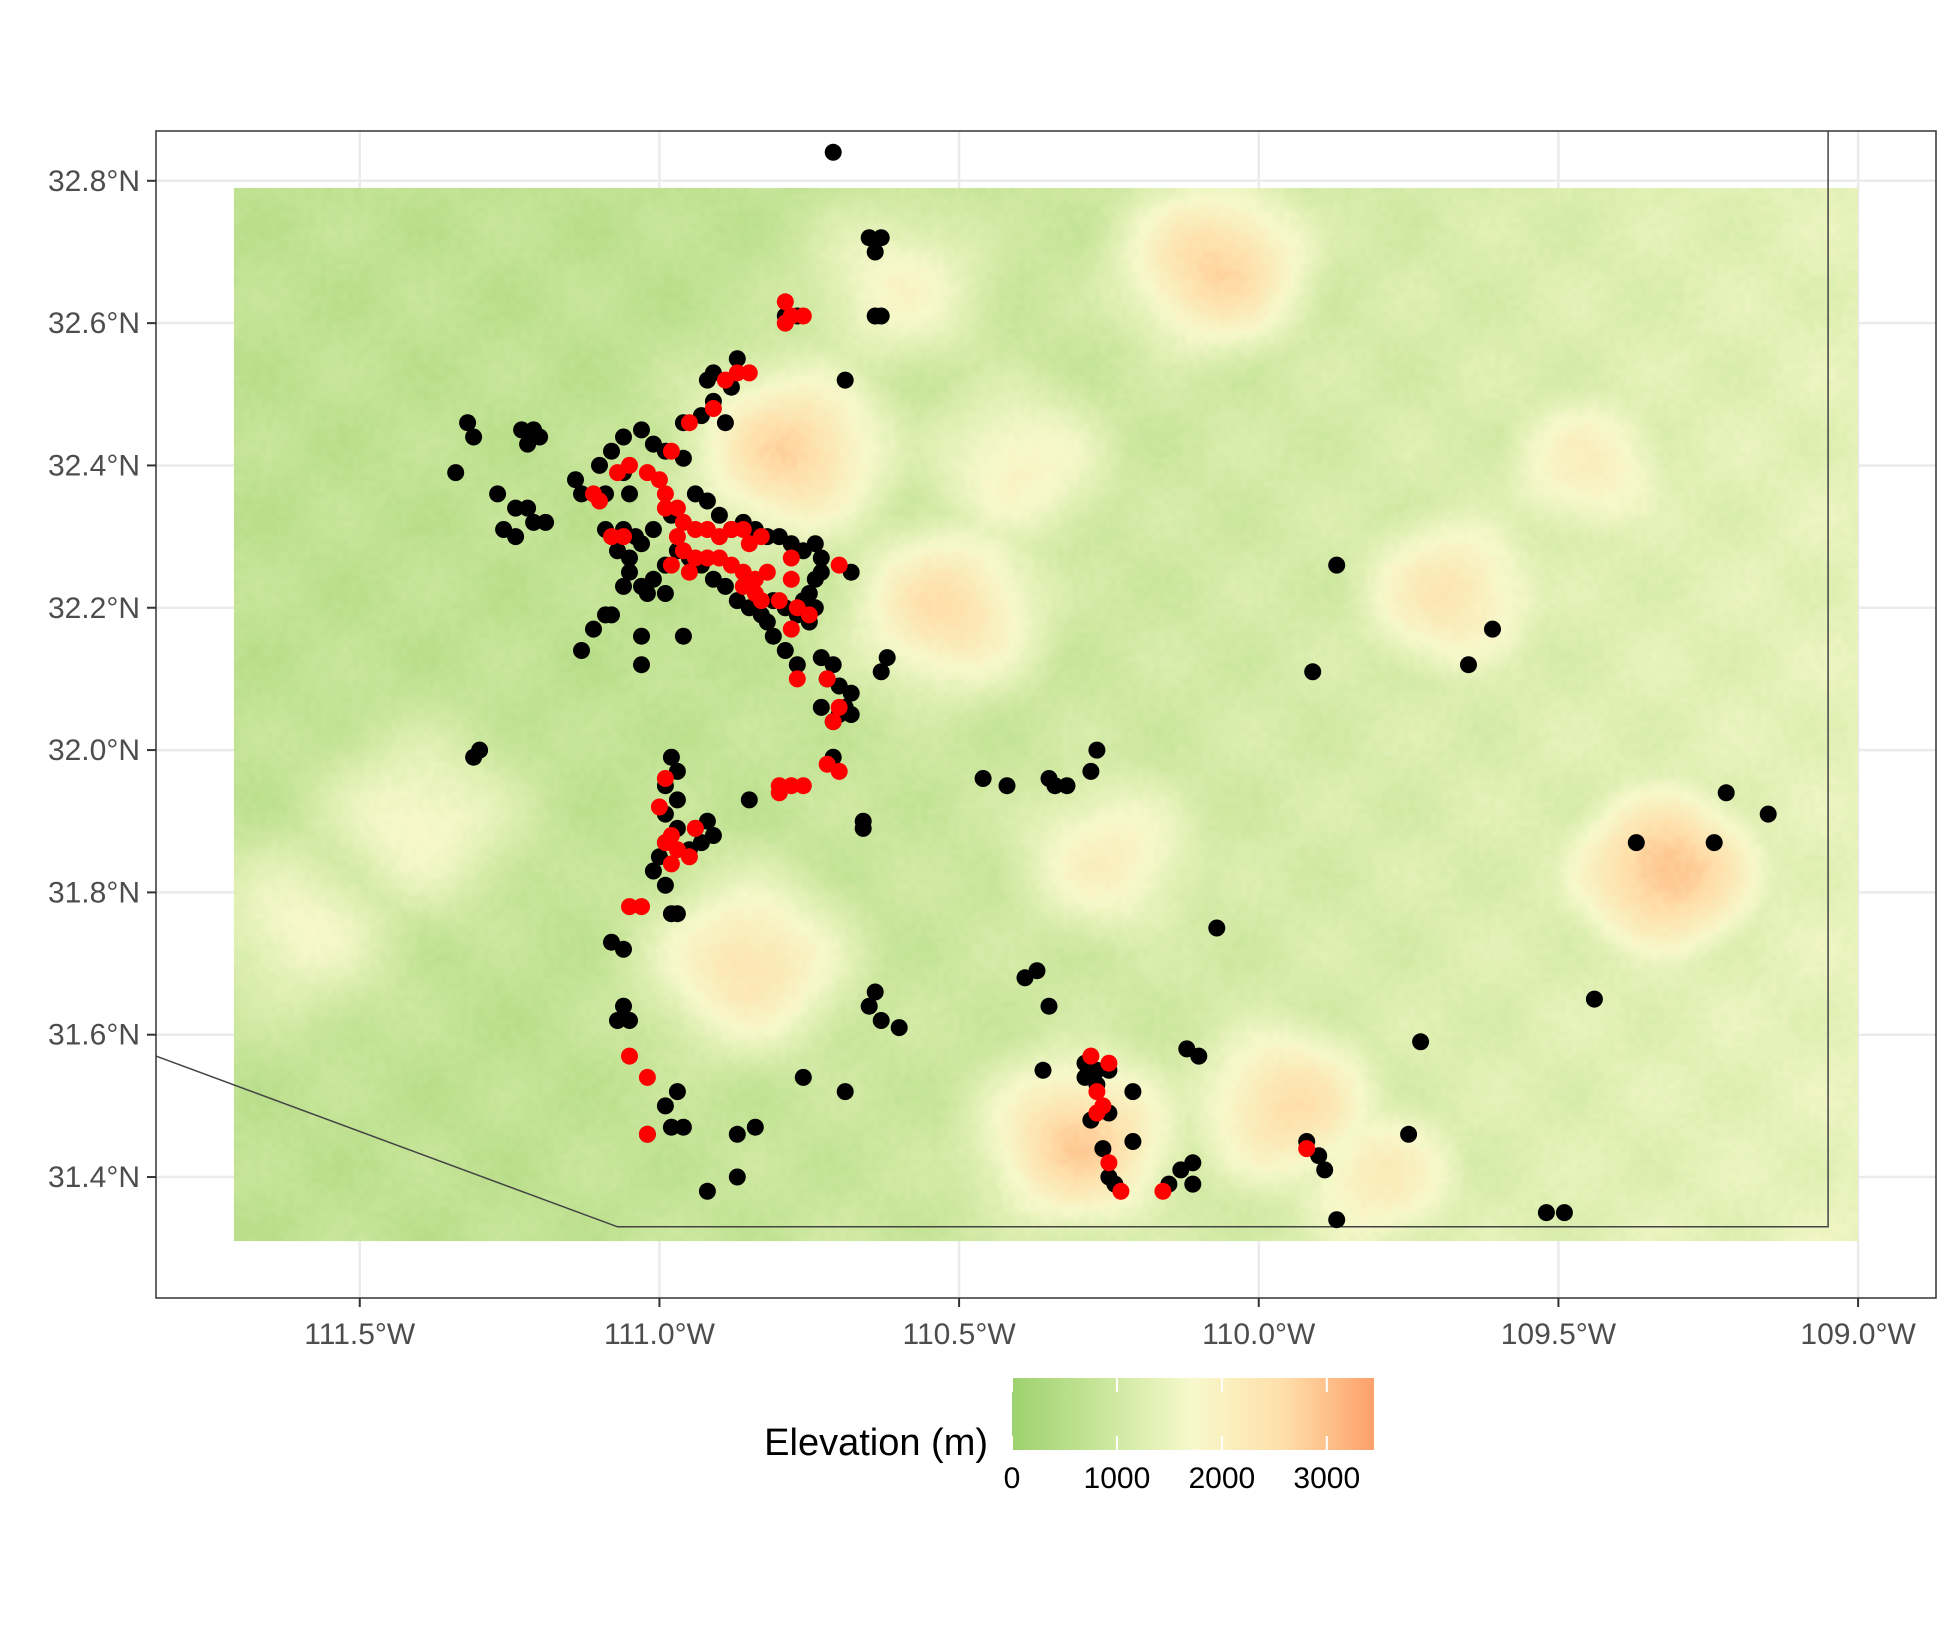 Image resolution: width=1950 pixels, height=1650 pixels. What do you see at coordinates (94, 1035) in the screenshot?
I see `y-tick-label-1: 31.6°N` at bounding box center [94, 1035].